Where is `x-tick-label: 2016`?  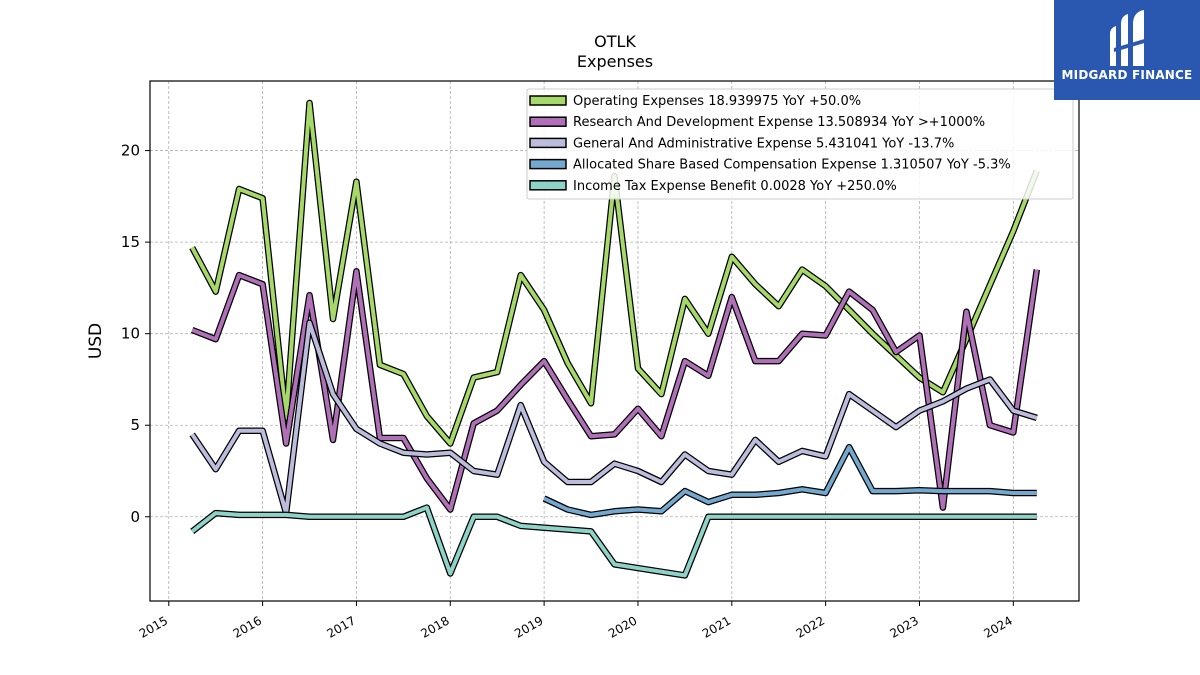 x-tick-label: 2016 is located at coordinates (247, 626).